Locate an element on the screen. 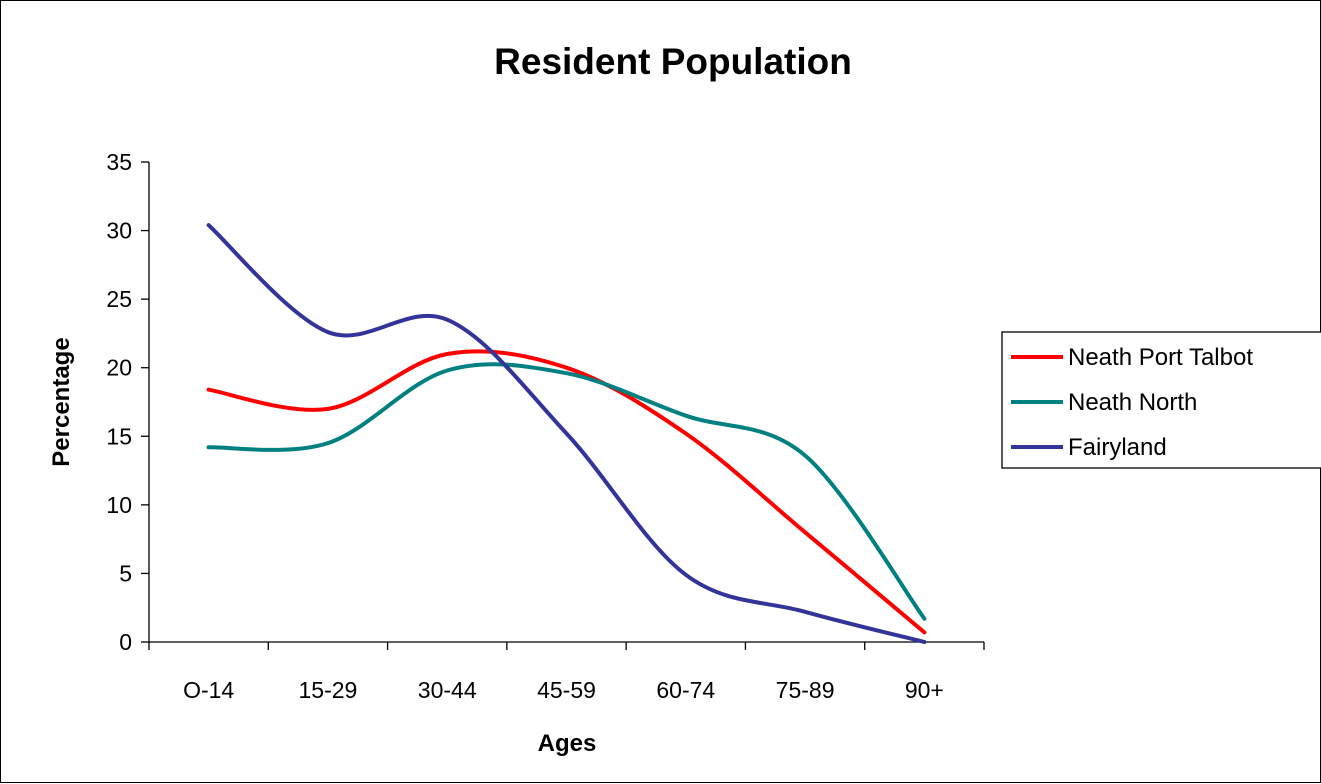  legend-label: Fairyland is located at coordinates (1117, 447).